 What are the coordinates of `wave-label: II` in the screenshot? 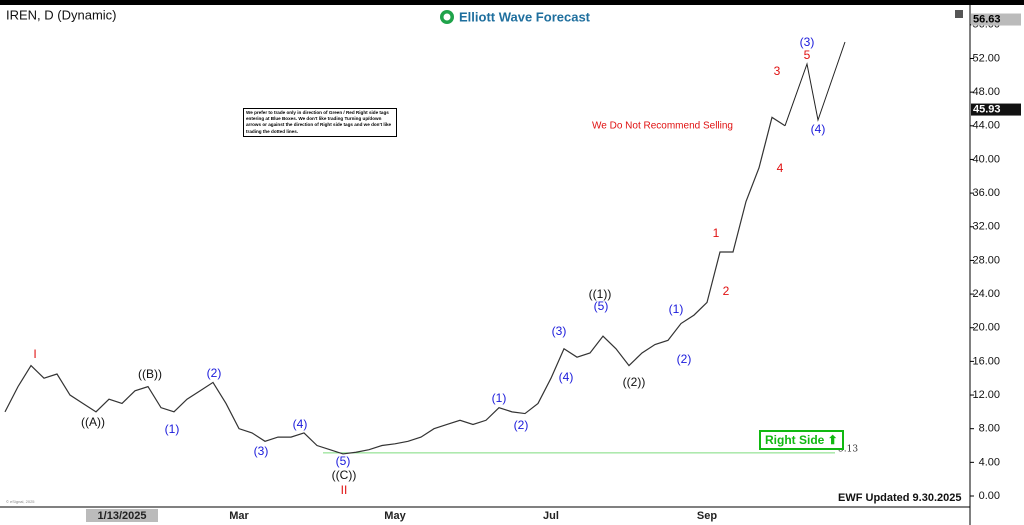 It's located at (344, 490).